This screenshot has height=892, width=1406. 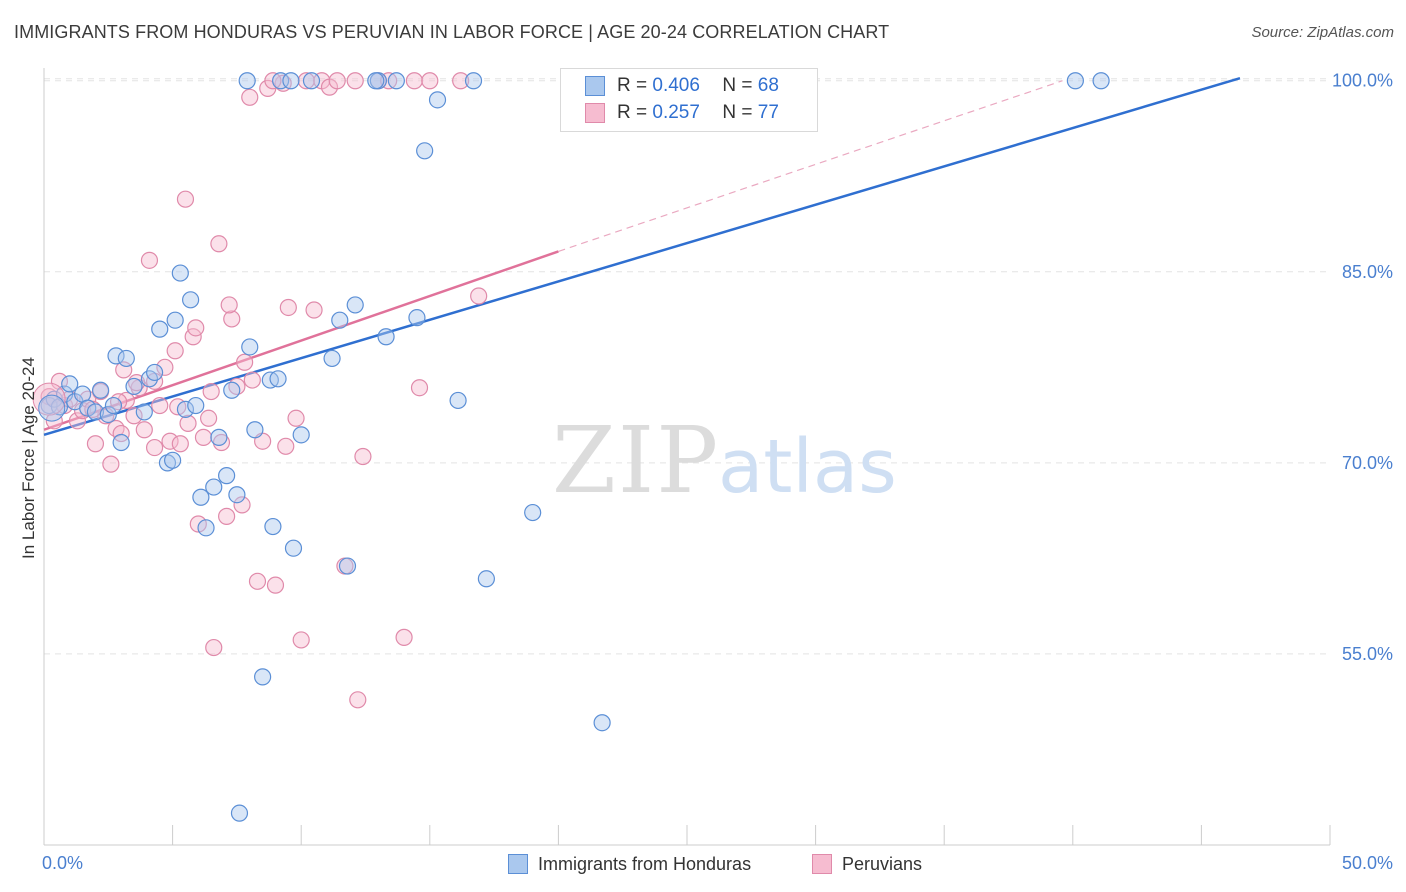 What do you see at coordinates (807, 467) in the screenshot?
I see `watermark-atlas: atlas` at bounding box center [807, 467].